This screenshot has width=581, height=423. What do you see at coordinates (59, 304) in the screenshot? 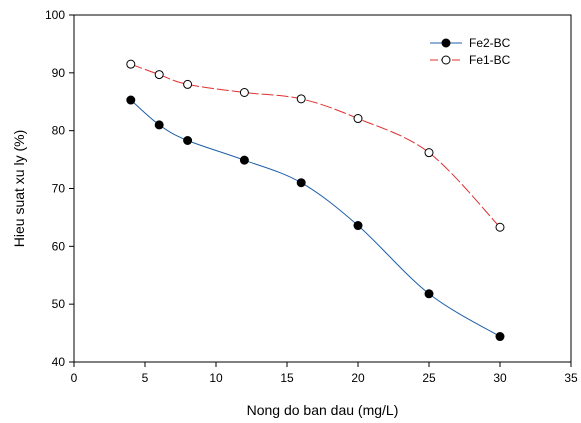
I see `y-tick-label: 50` at bounding box center [59, 304].